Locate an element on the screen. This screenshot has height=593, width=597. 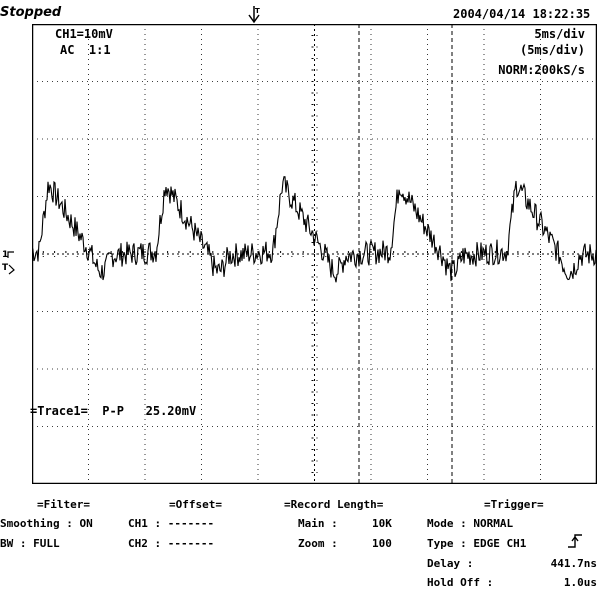
trigger-delay-value: 441.7ns is located at coordinates (573, 563).